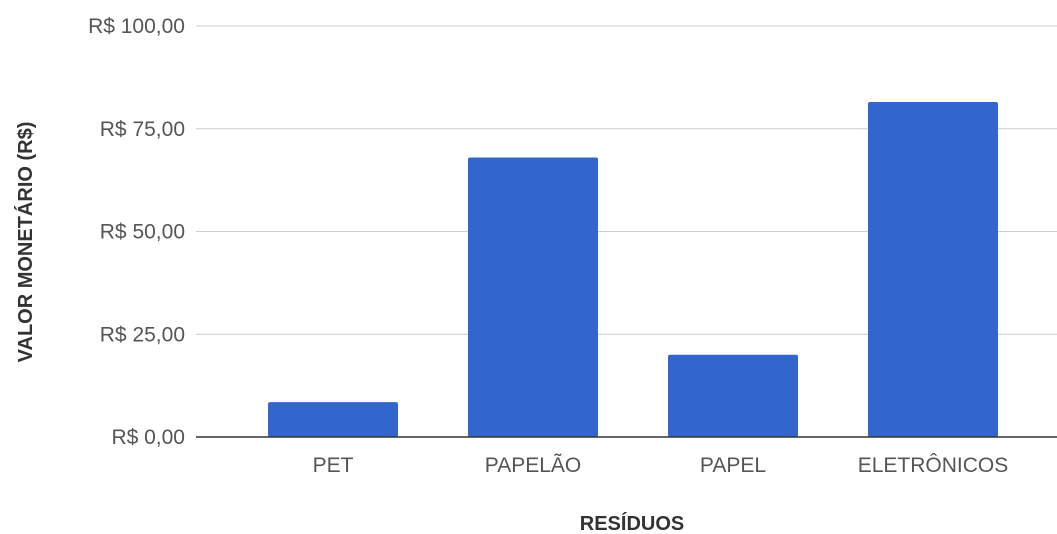  Describe the element at coordinates (632, 523) in the screenshot. I see `x-axis-title: RESÍDUOS` at that location.